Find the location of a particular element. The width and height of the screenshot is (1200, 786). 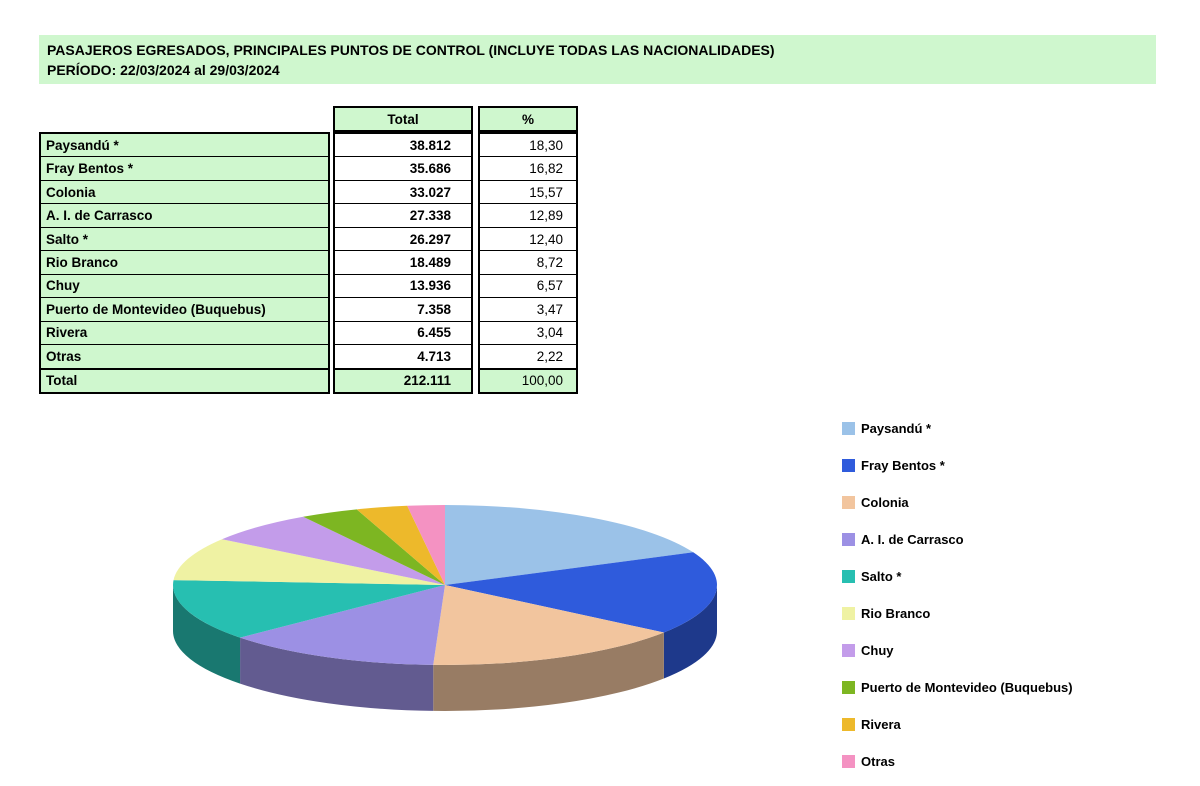

table-cell-label-rio-branco: Rio Branco is located at coordinates (184, 261).